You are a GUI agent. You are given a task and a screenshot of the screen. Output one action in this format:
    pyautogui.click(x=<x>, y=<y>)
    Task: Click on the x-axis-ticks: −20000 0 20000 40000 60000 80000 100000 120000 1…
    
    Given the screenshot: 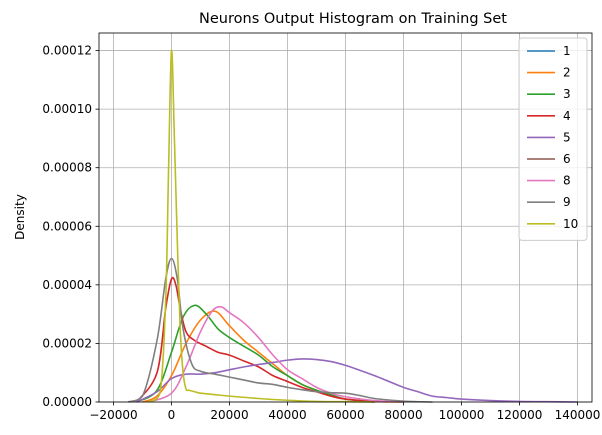 What is the action you would take?
    pyautogui.click(x=344, y=412)
    